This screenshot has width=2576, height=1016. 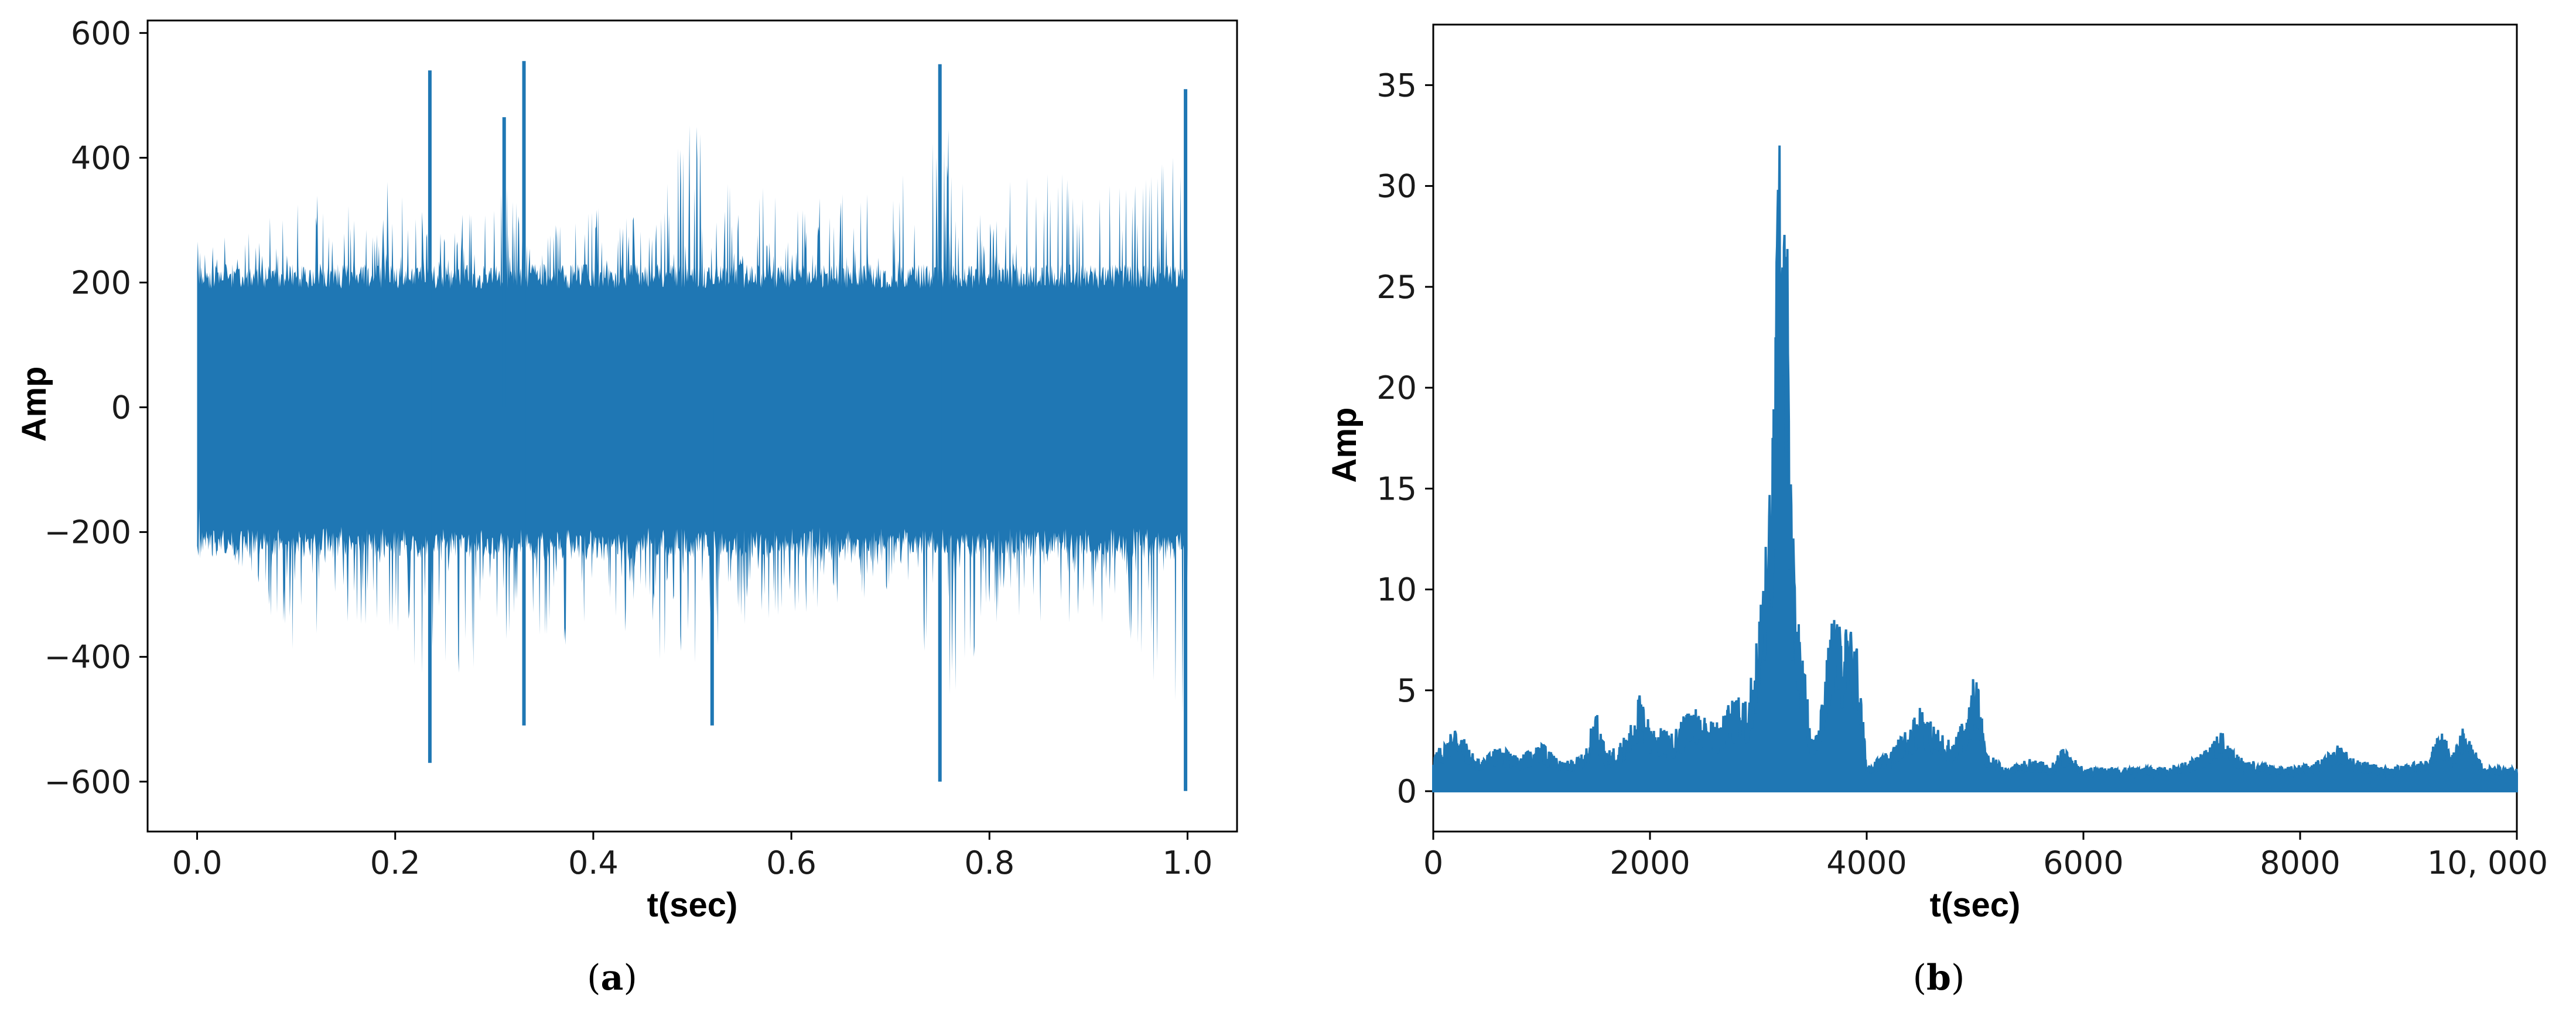 I want to click on chart-b-xtick-label: 10, 000, so click(x=2488, y=862).